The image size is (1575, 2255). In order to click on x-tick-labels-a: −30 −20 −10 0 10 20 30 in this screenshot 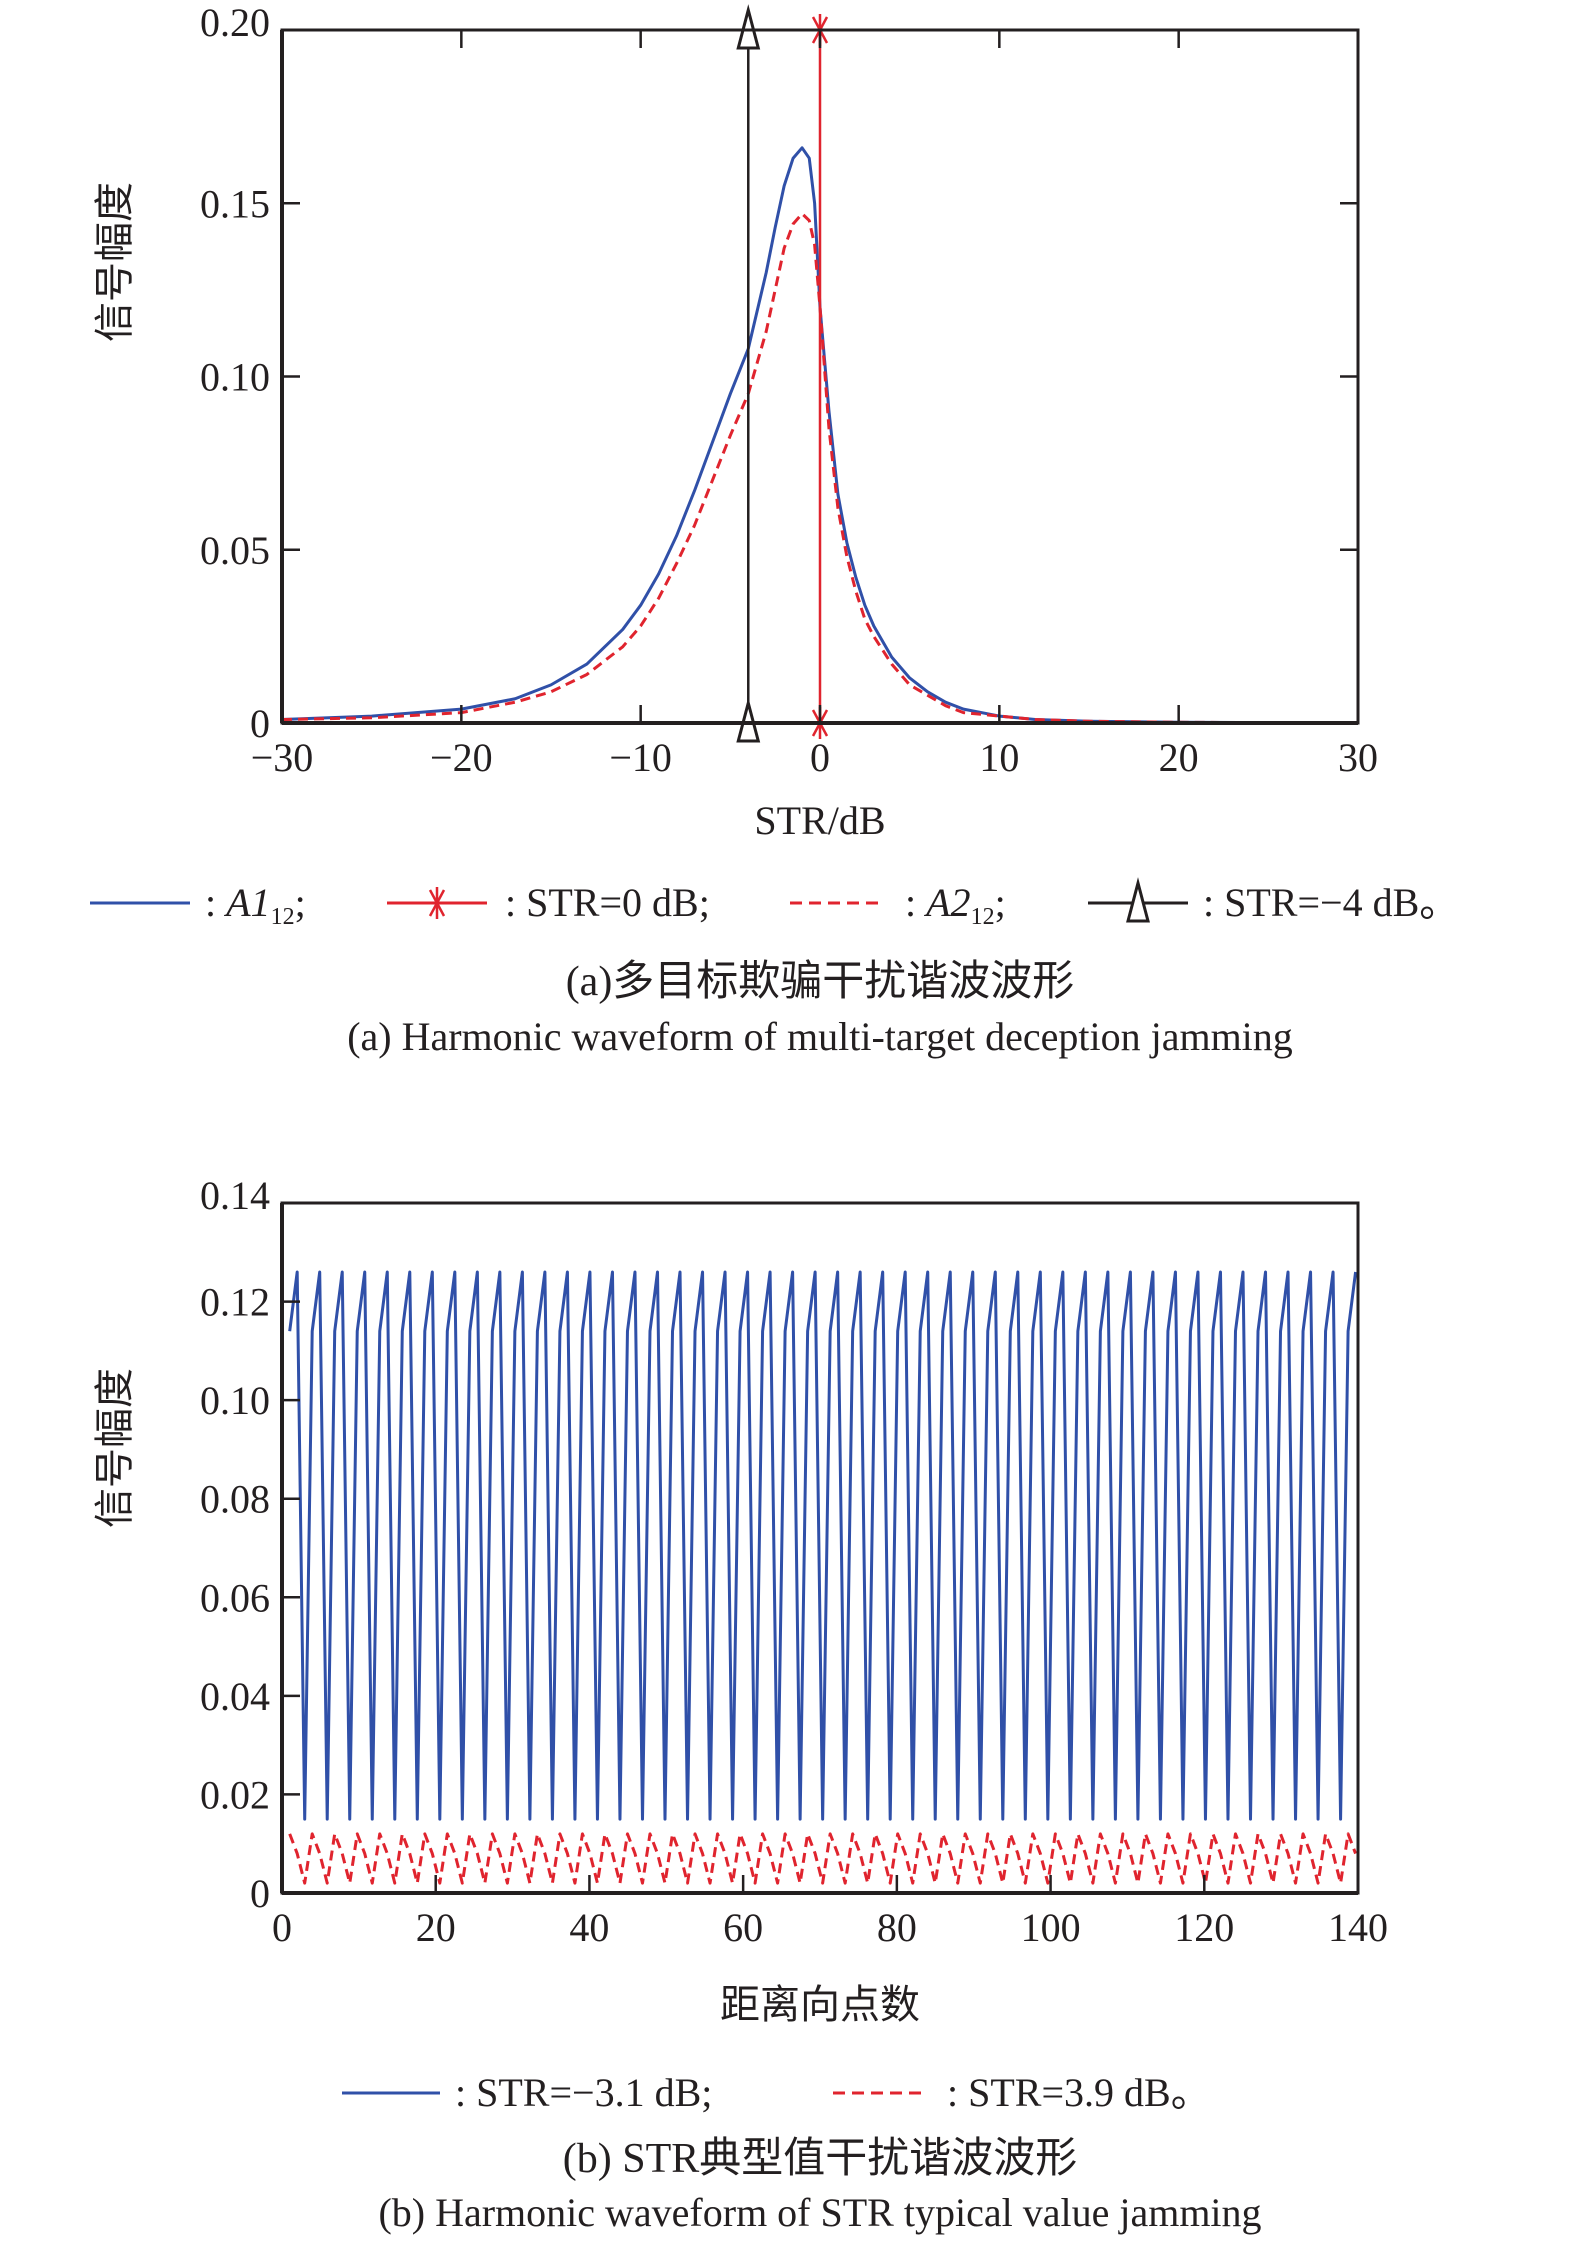, I will do `click(814, 757)`.